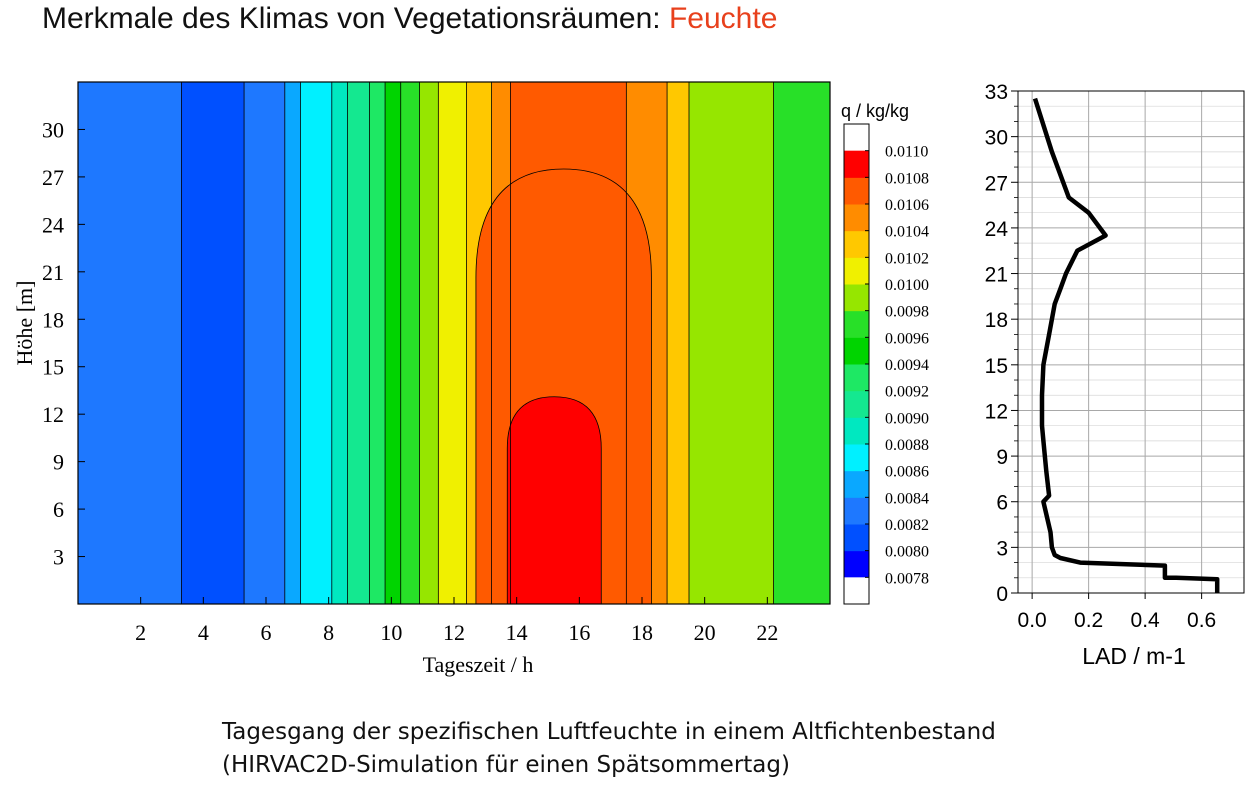  What do you see at coordinates (1002, 594) in the screenshot?
I see `lad-y-tick-label: 0` at bounding box center [1002, 594].